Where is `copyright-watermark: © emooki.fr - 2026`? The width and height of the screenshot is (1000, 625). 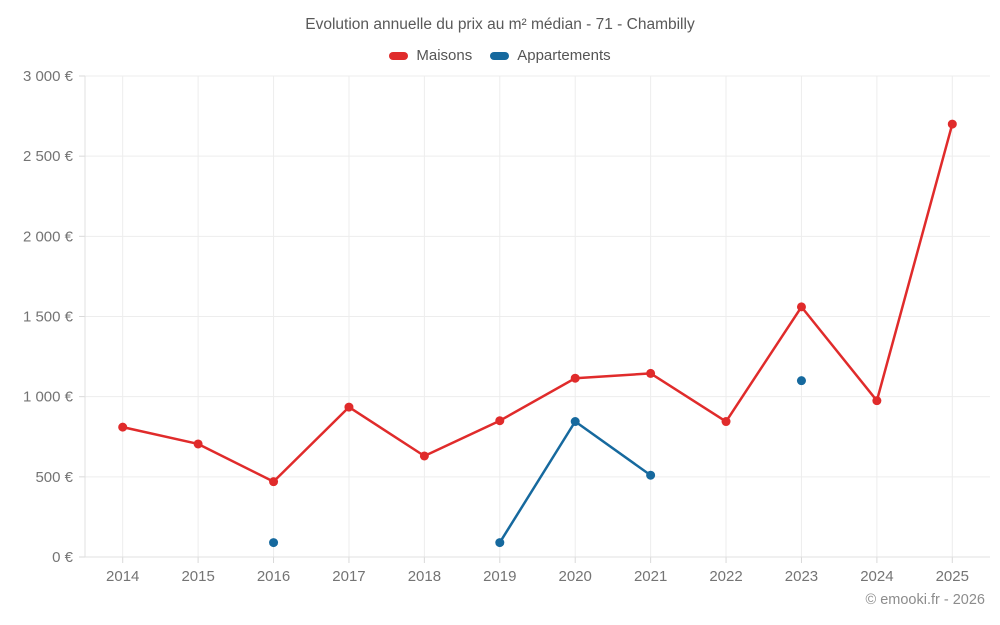 copyright-watermark: © emooki.fr - 2026 is located at coordinates (925, 600).